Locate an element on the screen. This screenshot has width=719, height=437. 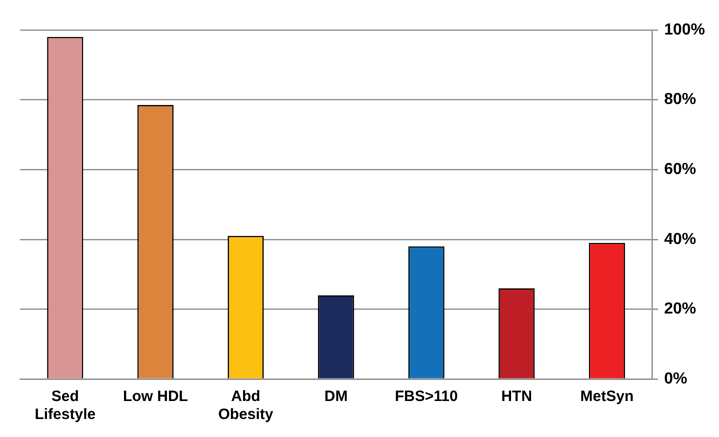
y-tick-label: 100% is located at coordinates (684, 29).